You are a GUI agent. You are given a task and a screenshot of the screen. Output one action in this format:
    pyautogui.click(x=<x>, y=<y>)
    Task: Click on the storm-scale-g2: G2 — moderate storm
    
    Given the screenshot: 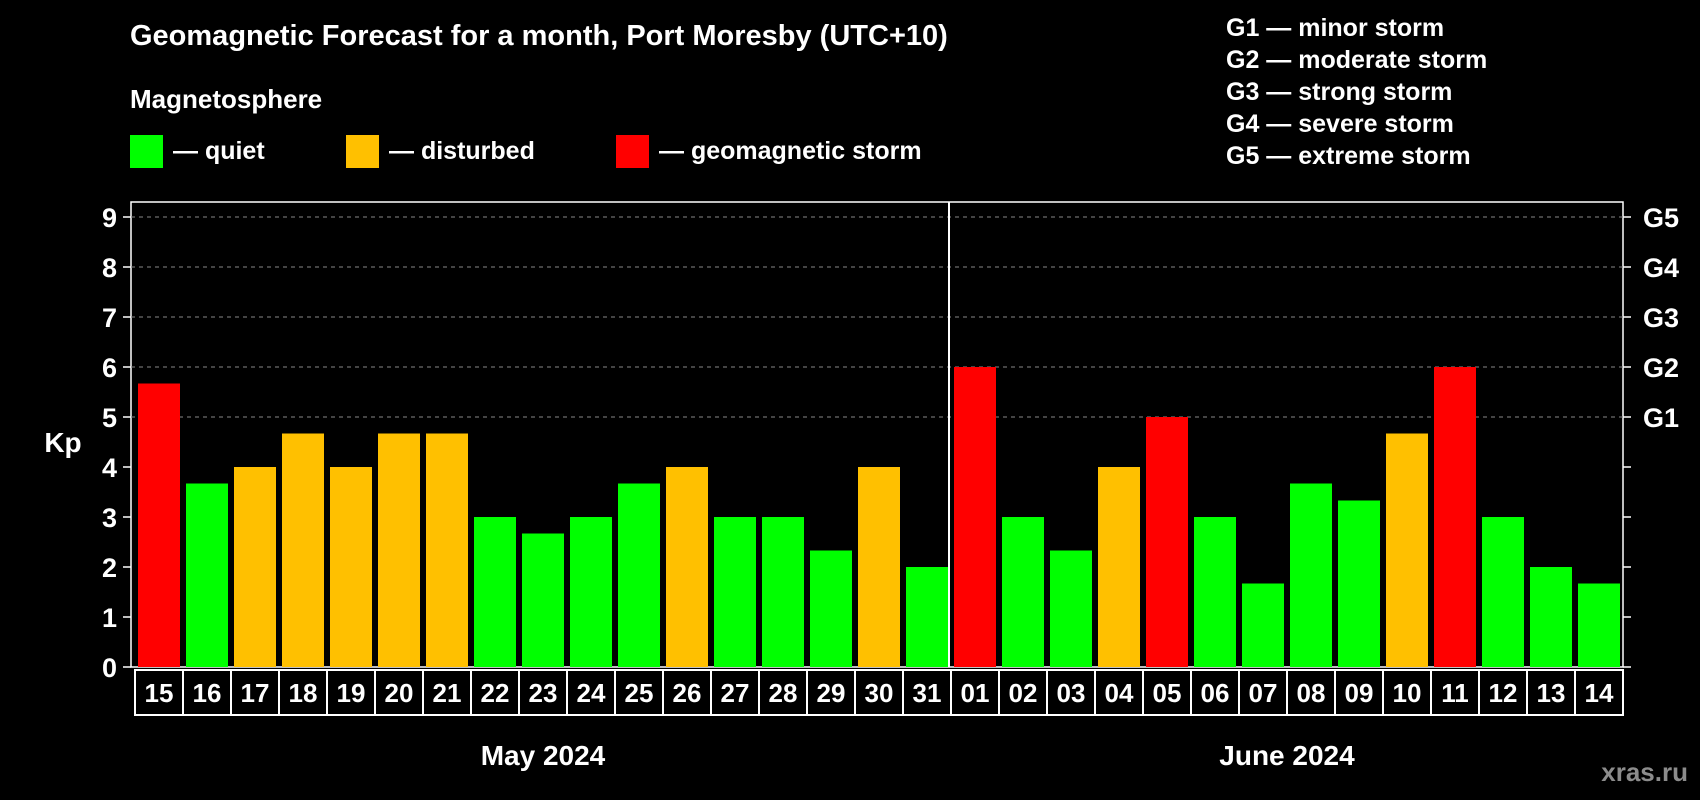 What is the action you would take?
    pyautogui.click(x=1357, y=60)
    